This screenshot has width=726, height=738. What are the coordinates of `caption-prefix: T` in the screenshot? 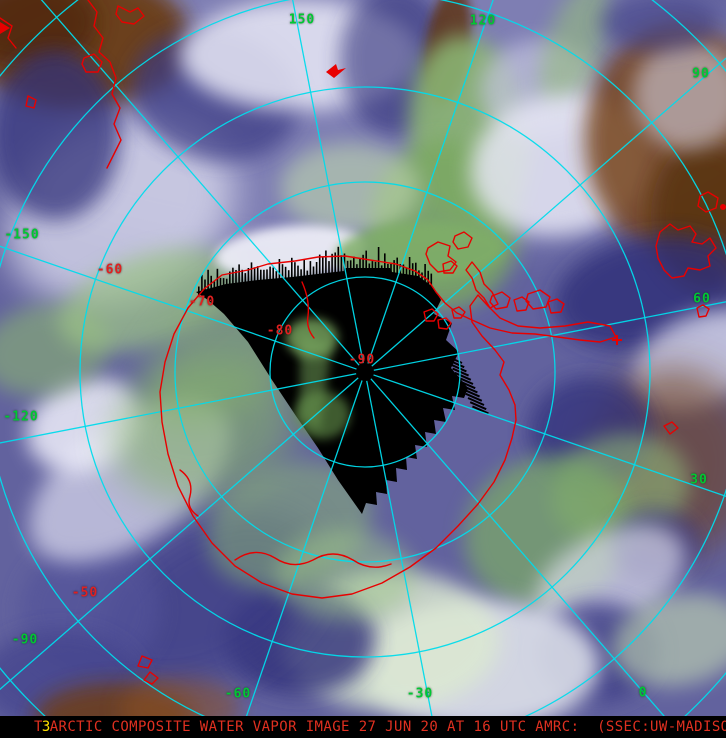 It's located at (38, 727).